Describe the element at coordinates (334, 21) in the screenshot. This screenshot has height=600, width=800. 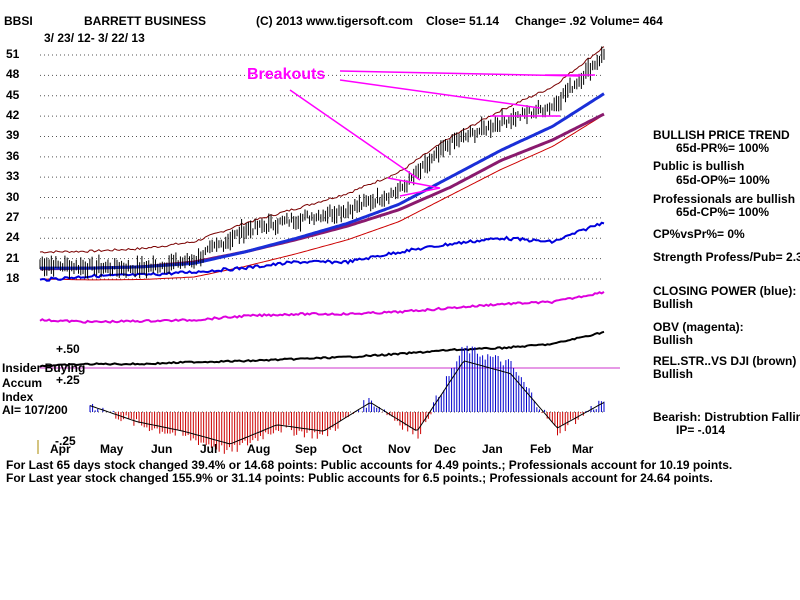
I see `copyright: (C) 2013 www.tigersoft.com` at that location.